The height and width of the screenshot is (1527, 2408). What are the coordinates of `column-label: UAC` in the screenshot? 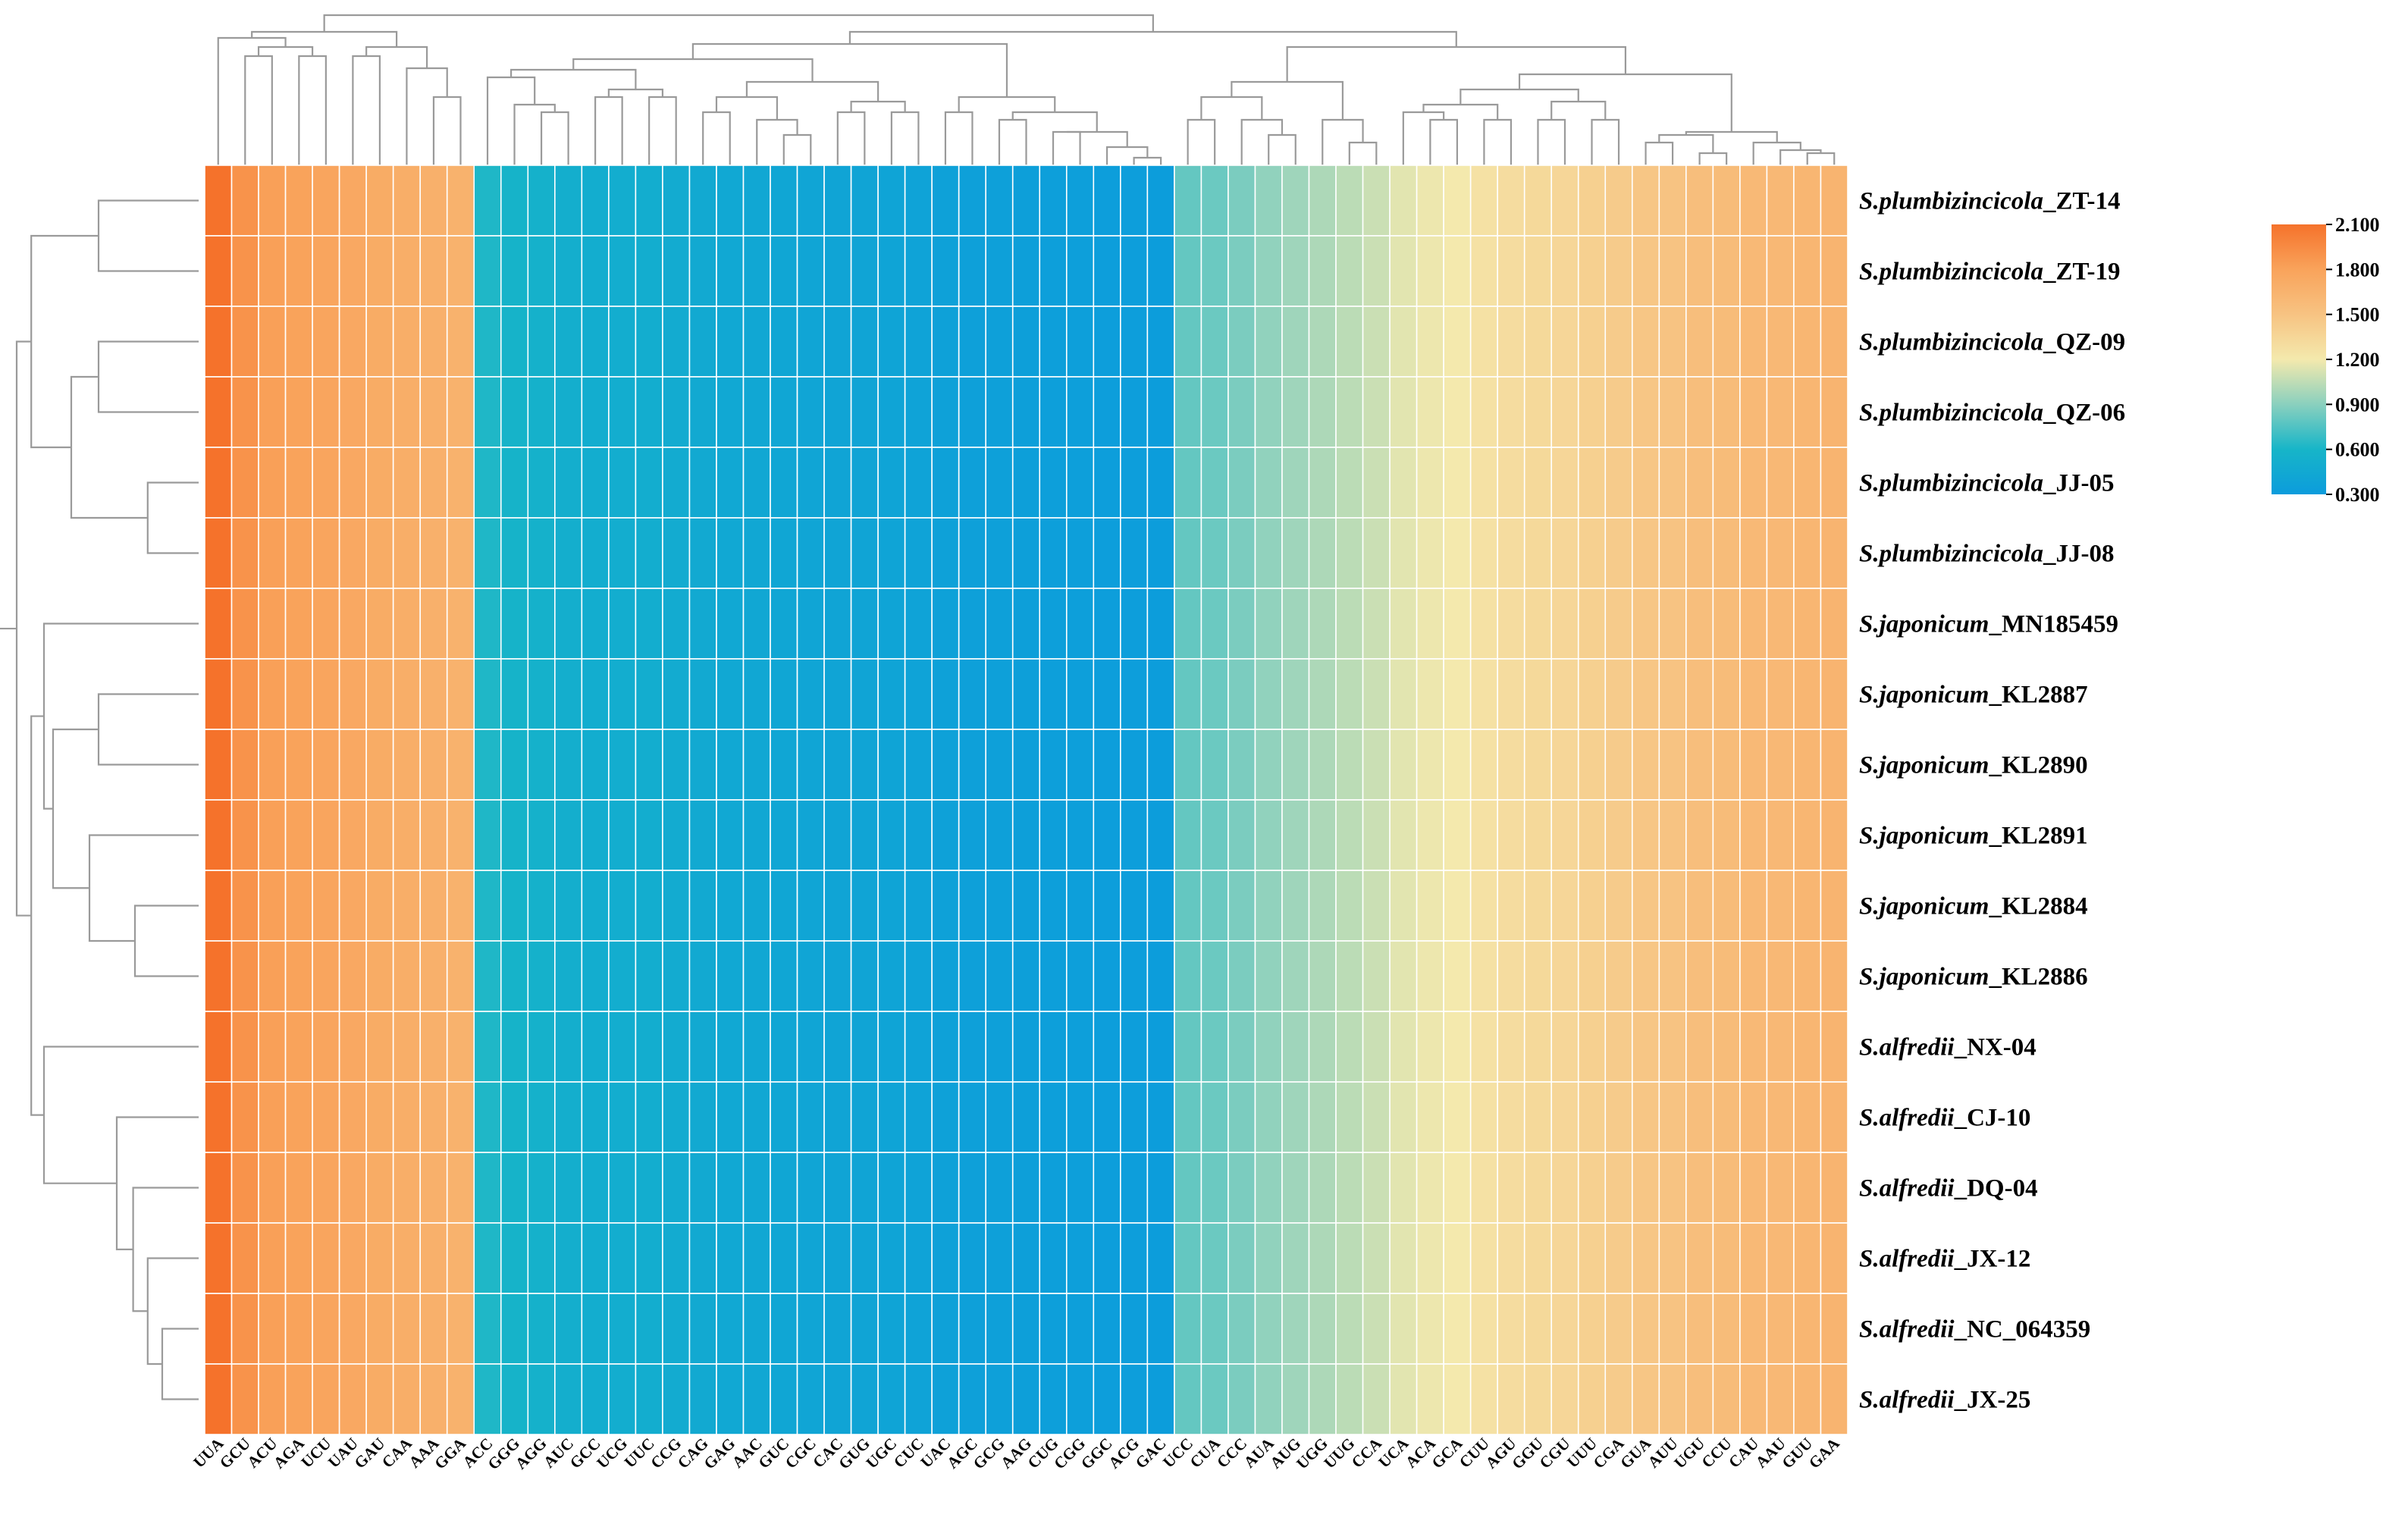 It's located at (936, 1453).